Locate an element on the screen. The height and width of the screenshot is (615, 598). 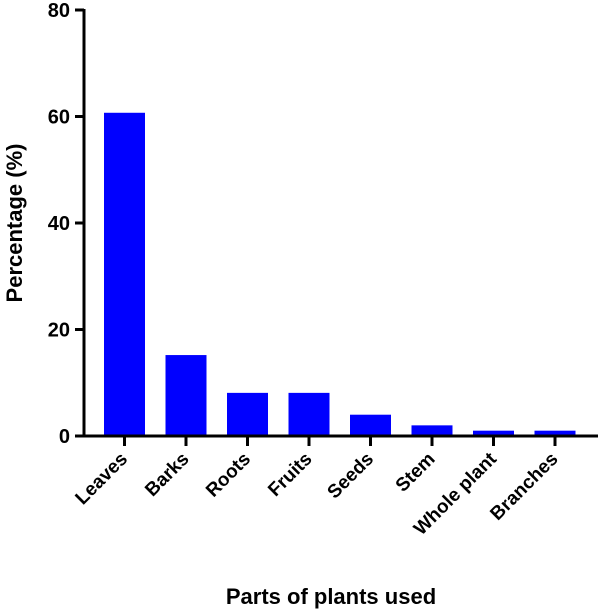
x-axis-title: Parts of plants used is located at coordinates (331, 596).